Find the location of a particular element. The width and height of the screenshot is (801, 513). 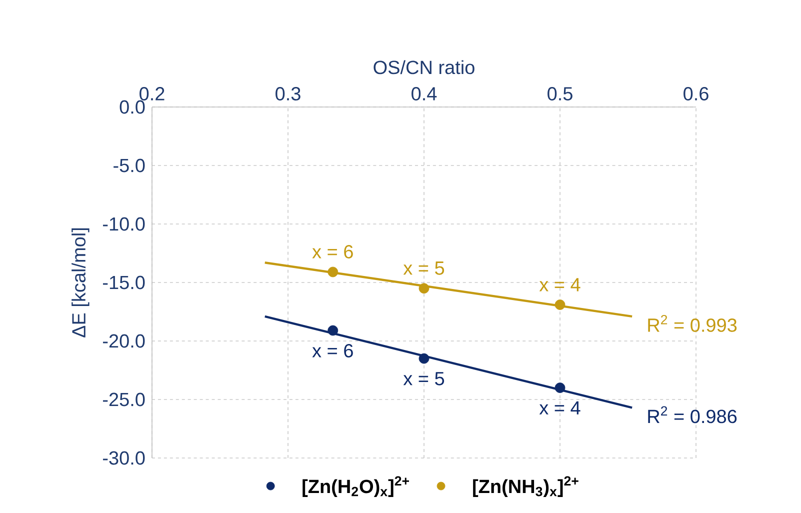

legend-label: [Zn(H$_{2}$O)$_{x}$]$^{2+}$ is located at coordinates (355, 486).